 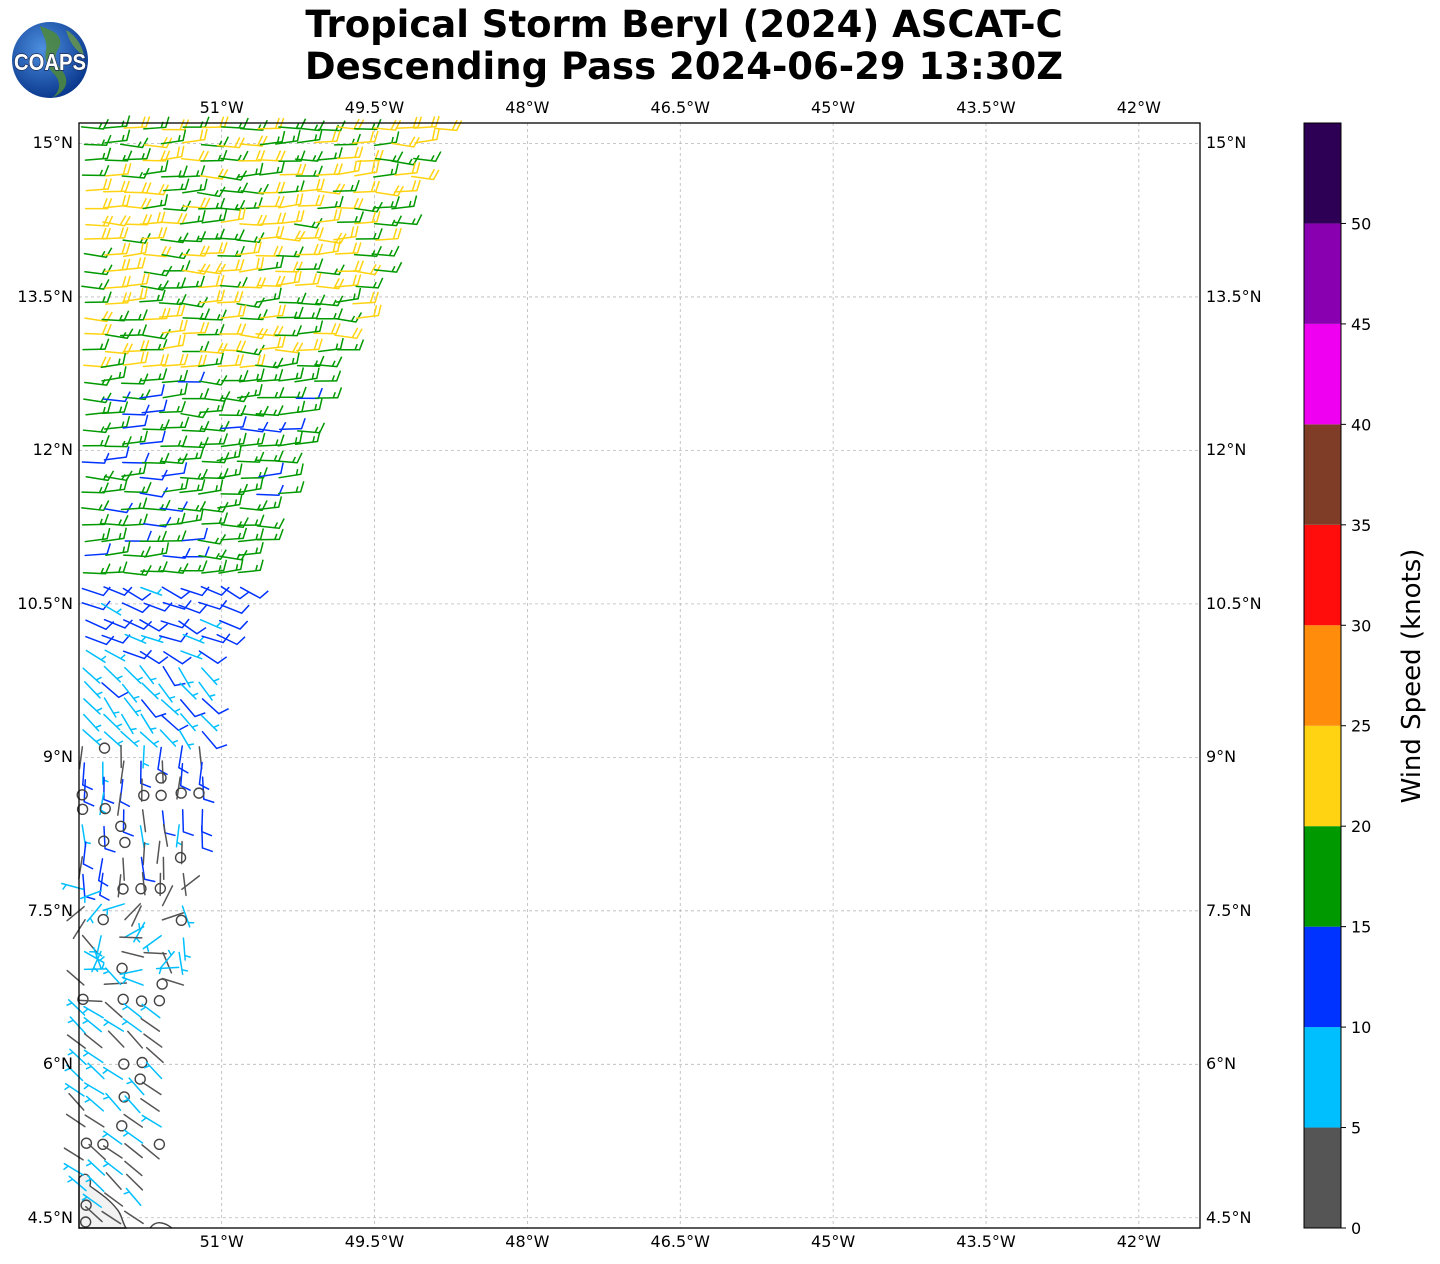 What do you see at coordinates (57, 1064) in the screenshot?
I see `lat-tick-label-left: 6°N` at bounding box center [57, 1064].